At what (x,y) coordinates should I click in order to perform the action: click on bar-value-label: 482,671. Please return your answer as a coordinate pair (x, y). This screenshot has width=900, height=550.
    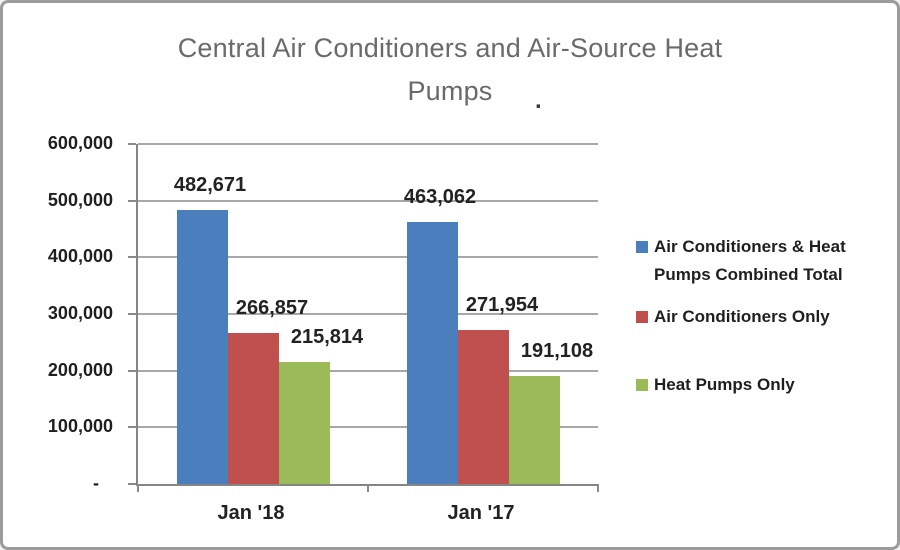
    Looking at the image, I should click on (210, 185).